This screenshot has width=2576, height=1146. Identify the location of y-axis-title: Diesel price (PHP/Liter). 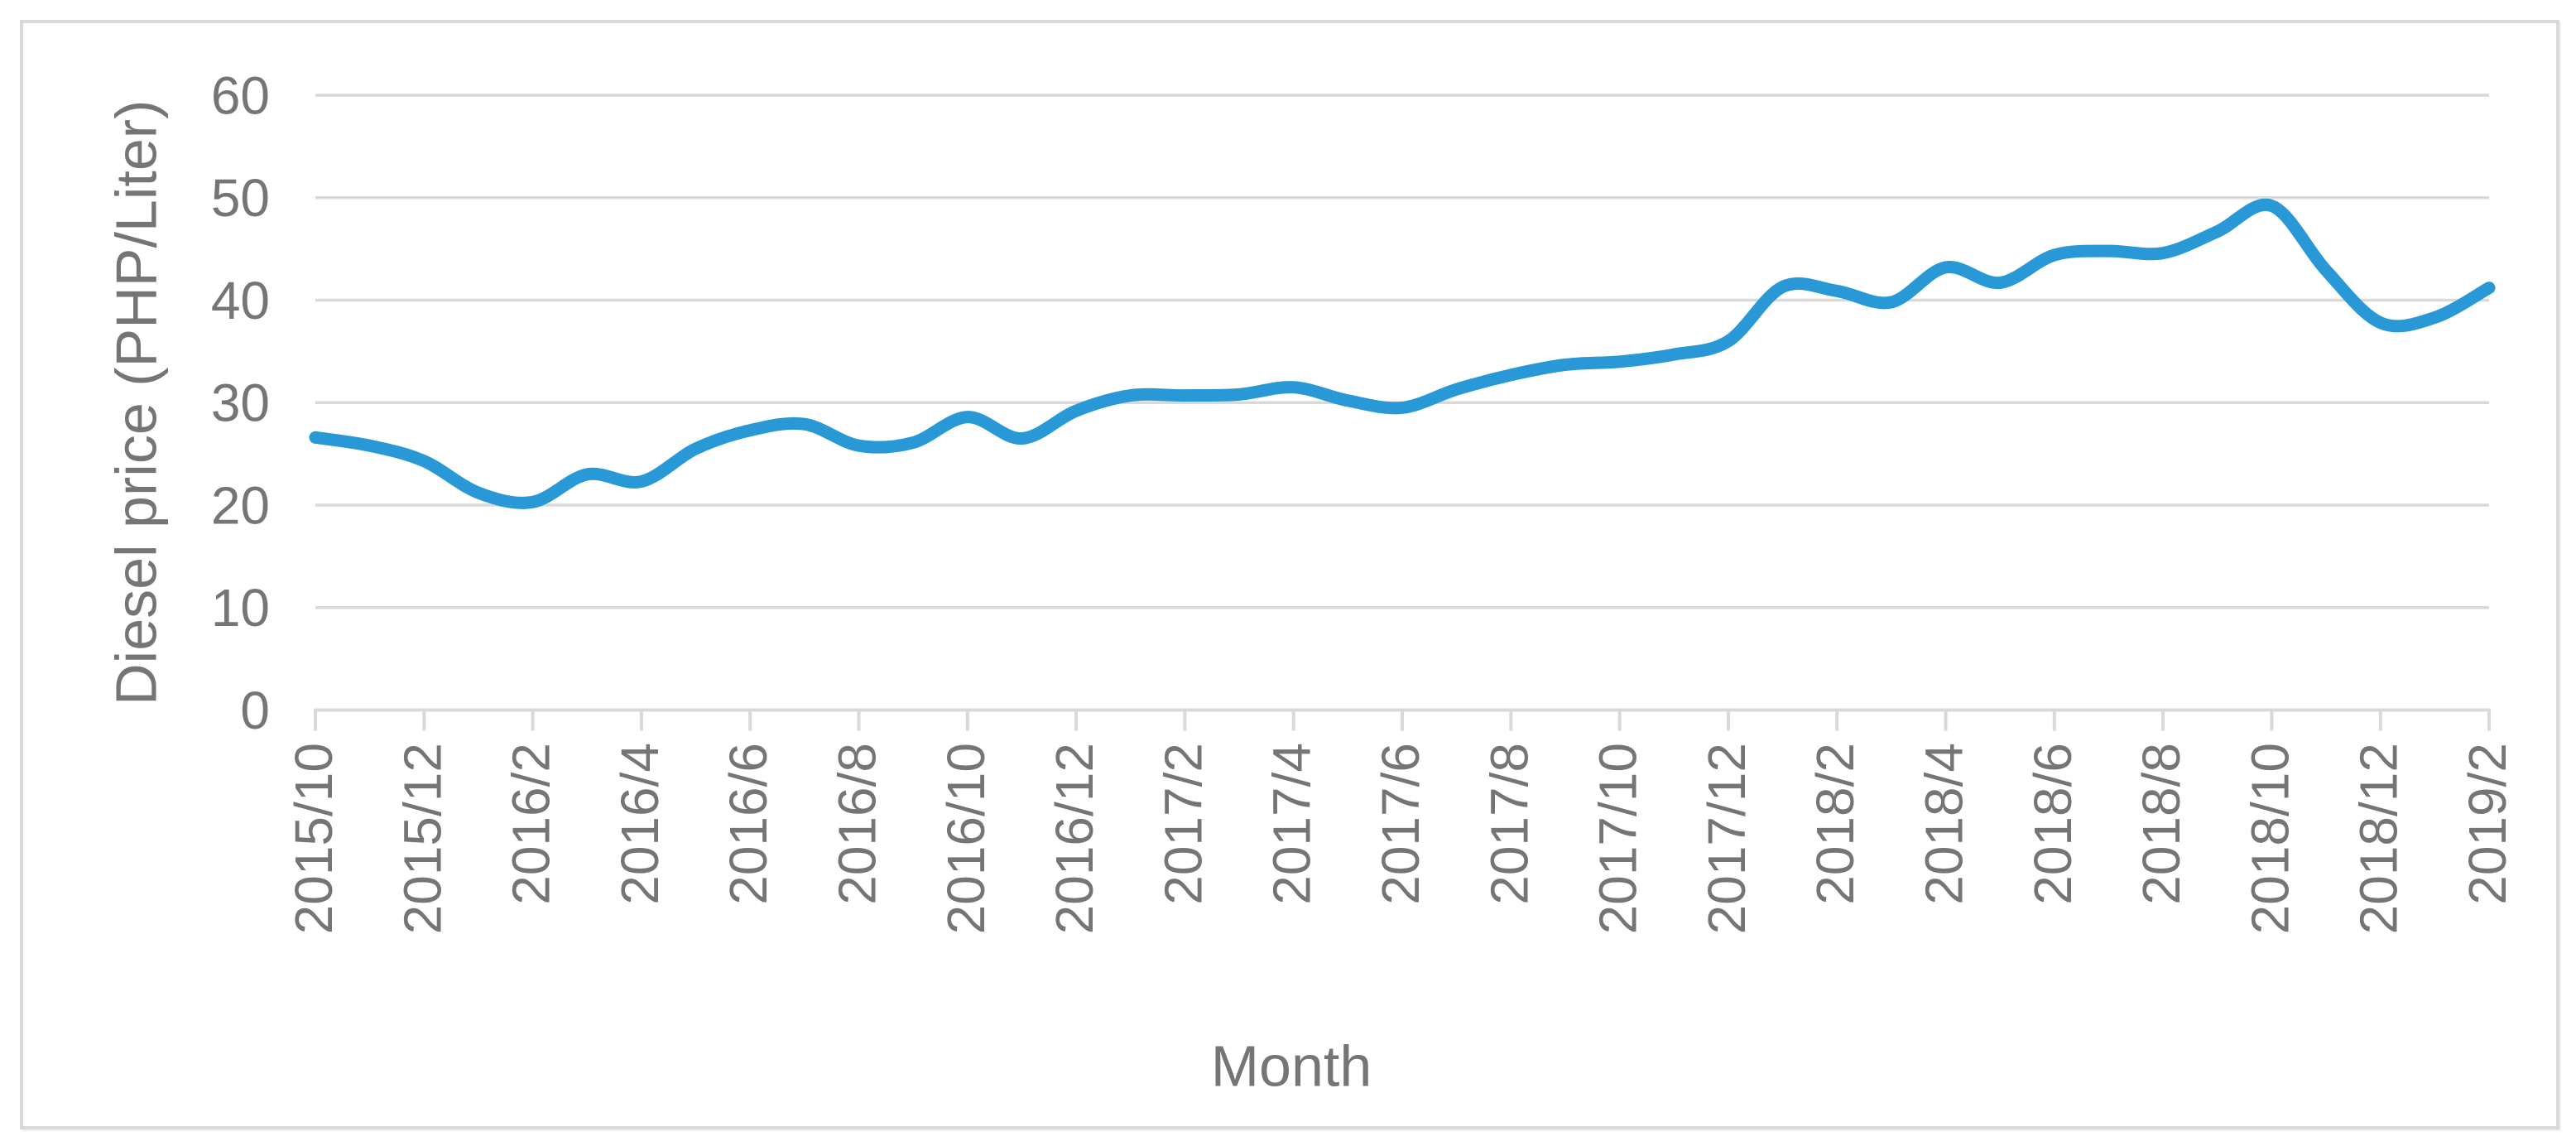
(136, 403).